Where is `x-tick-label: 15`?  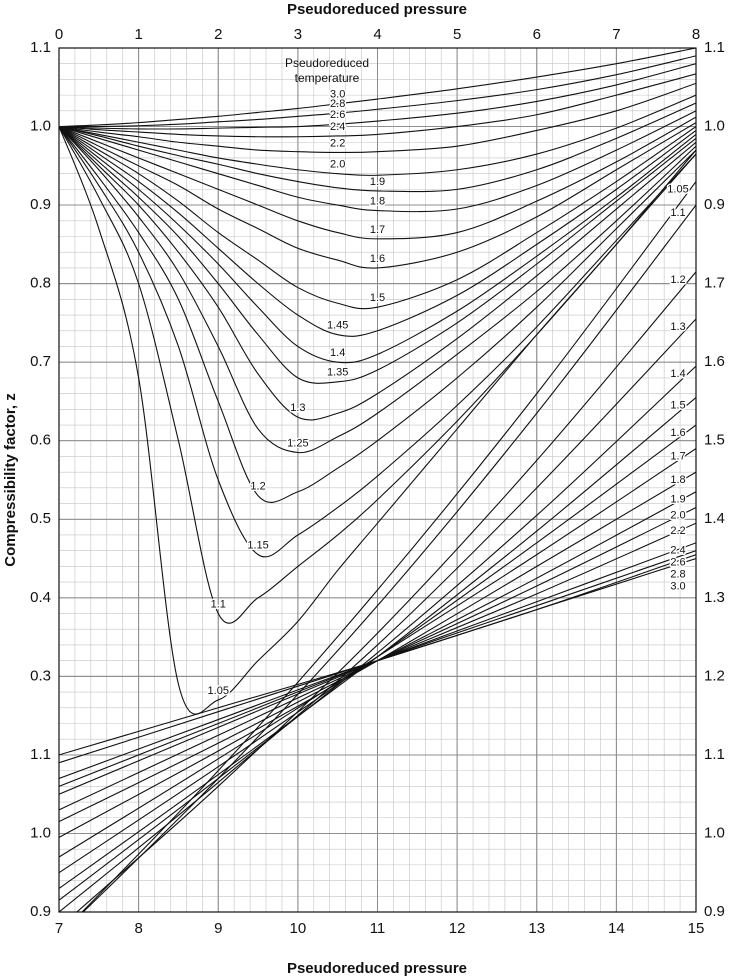
x-tick-label: 15 is located at coordinates (696, 928).